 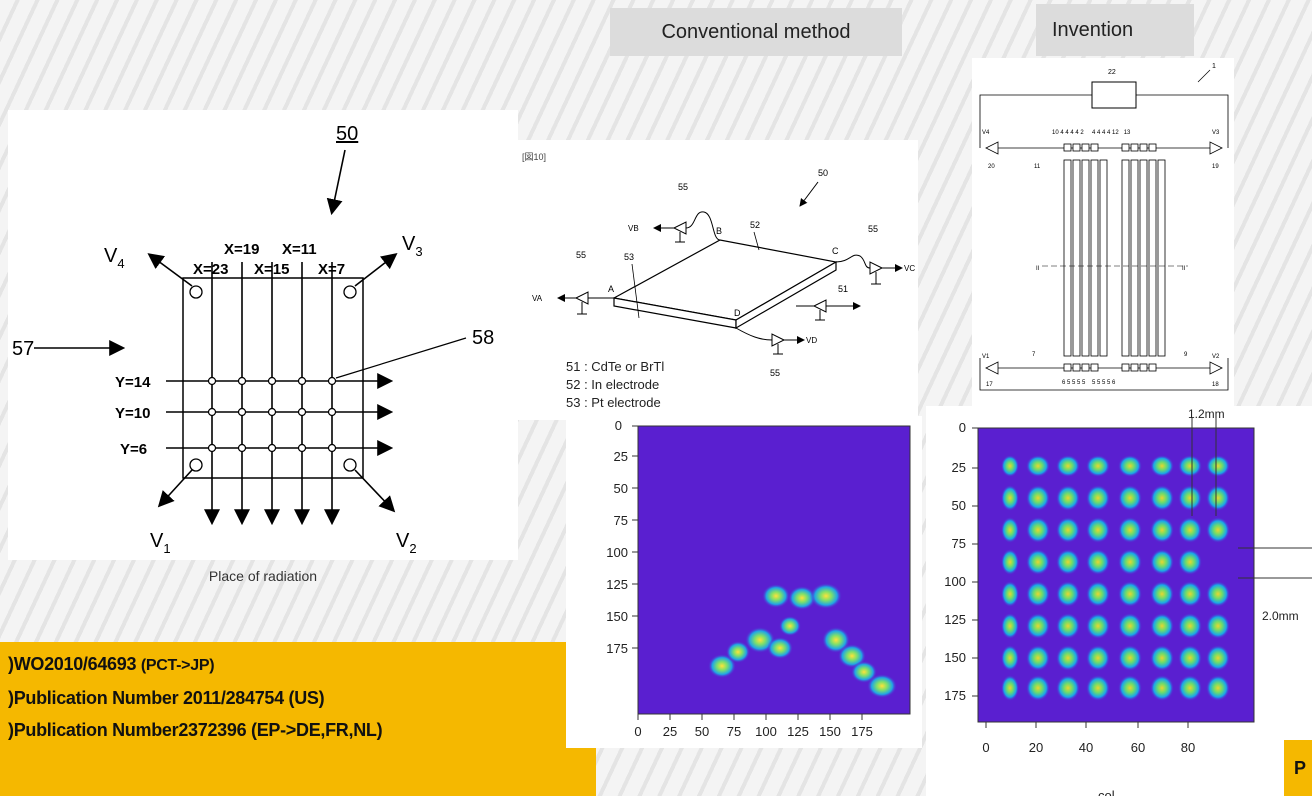 I want to click on conv-x-tick-50: 50, so click(x=702, y=731).